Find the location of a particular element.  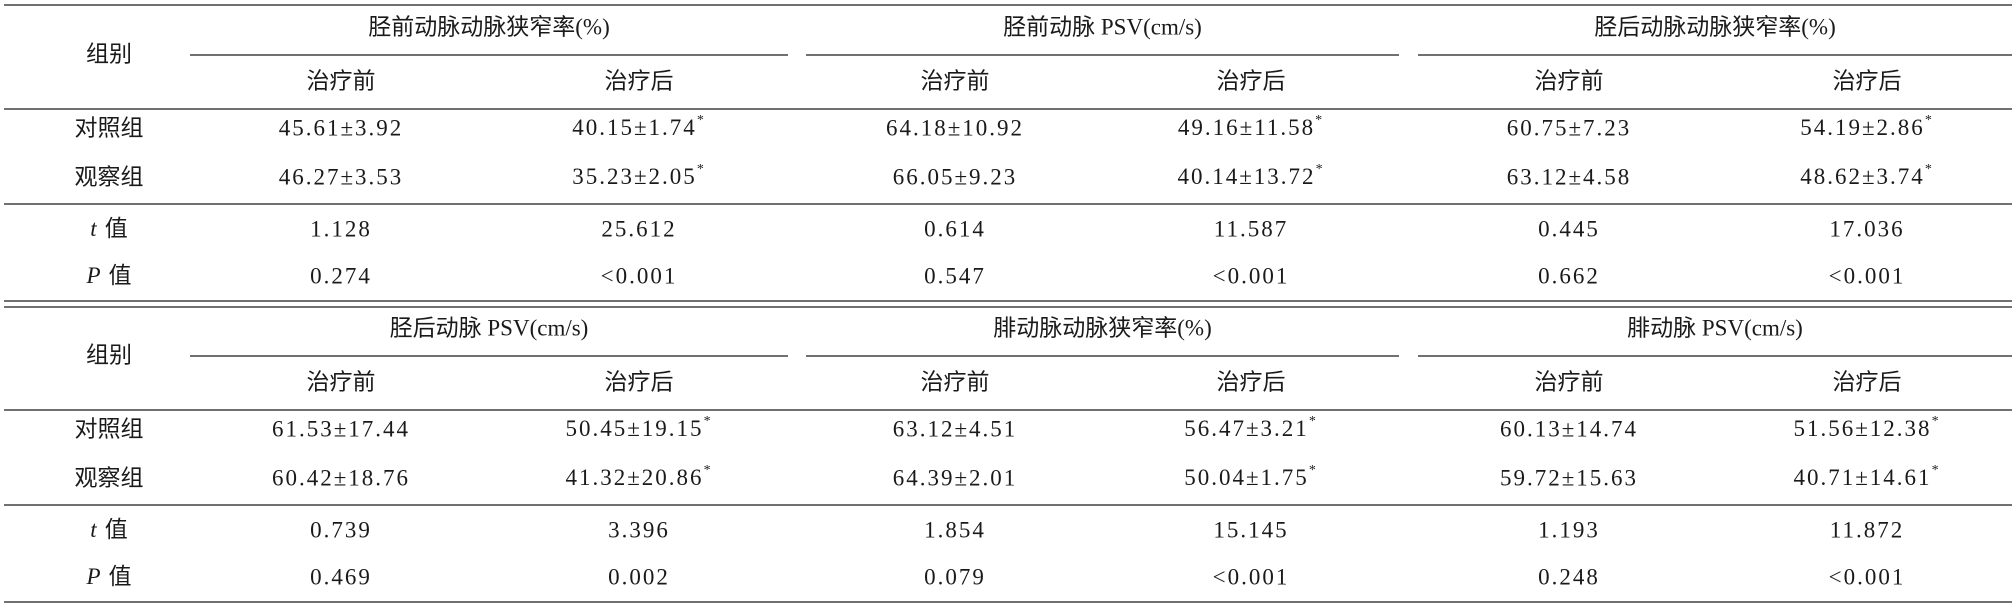

cell: 61.53±17.44 is located at coordinates (341, 428).